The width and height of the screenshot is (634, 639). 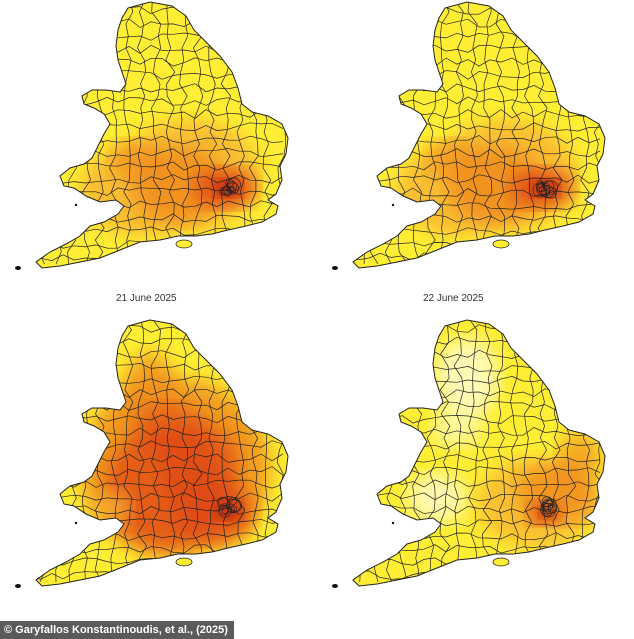 What do you see at coordinates (453, 298) in the screenshot?
I see `date-caption-22-june: 22 June 2025` at bounding box center [453, 298].